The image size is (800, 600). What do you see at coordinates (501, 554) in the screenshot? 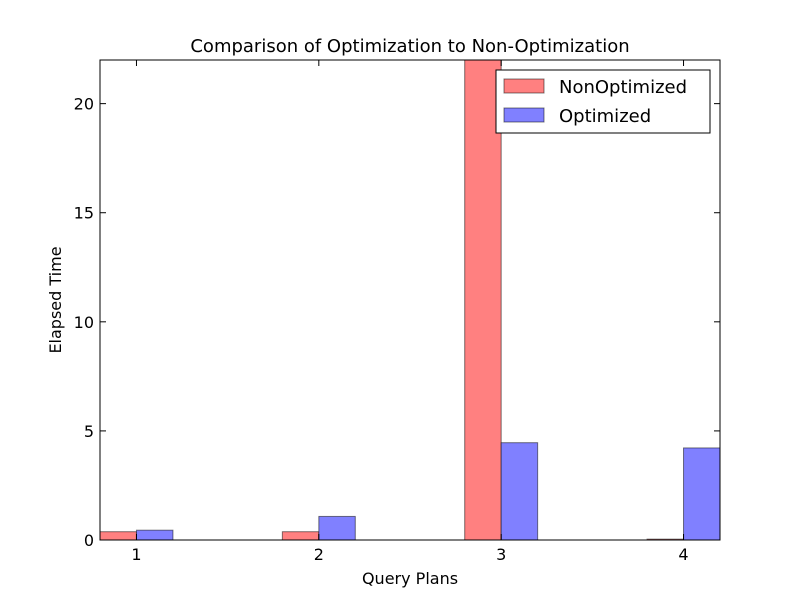
I see `x-tick-label: 3` at bounding box center [501, 554].